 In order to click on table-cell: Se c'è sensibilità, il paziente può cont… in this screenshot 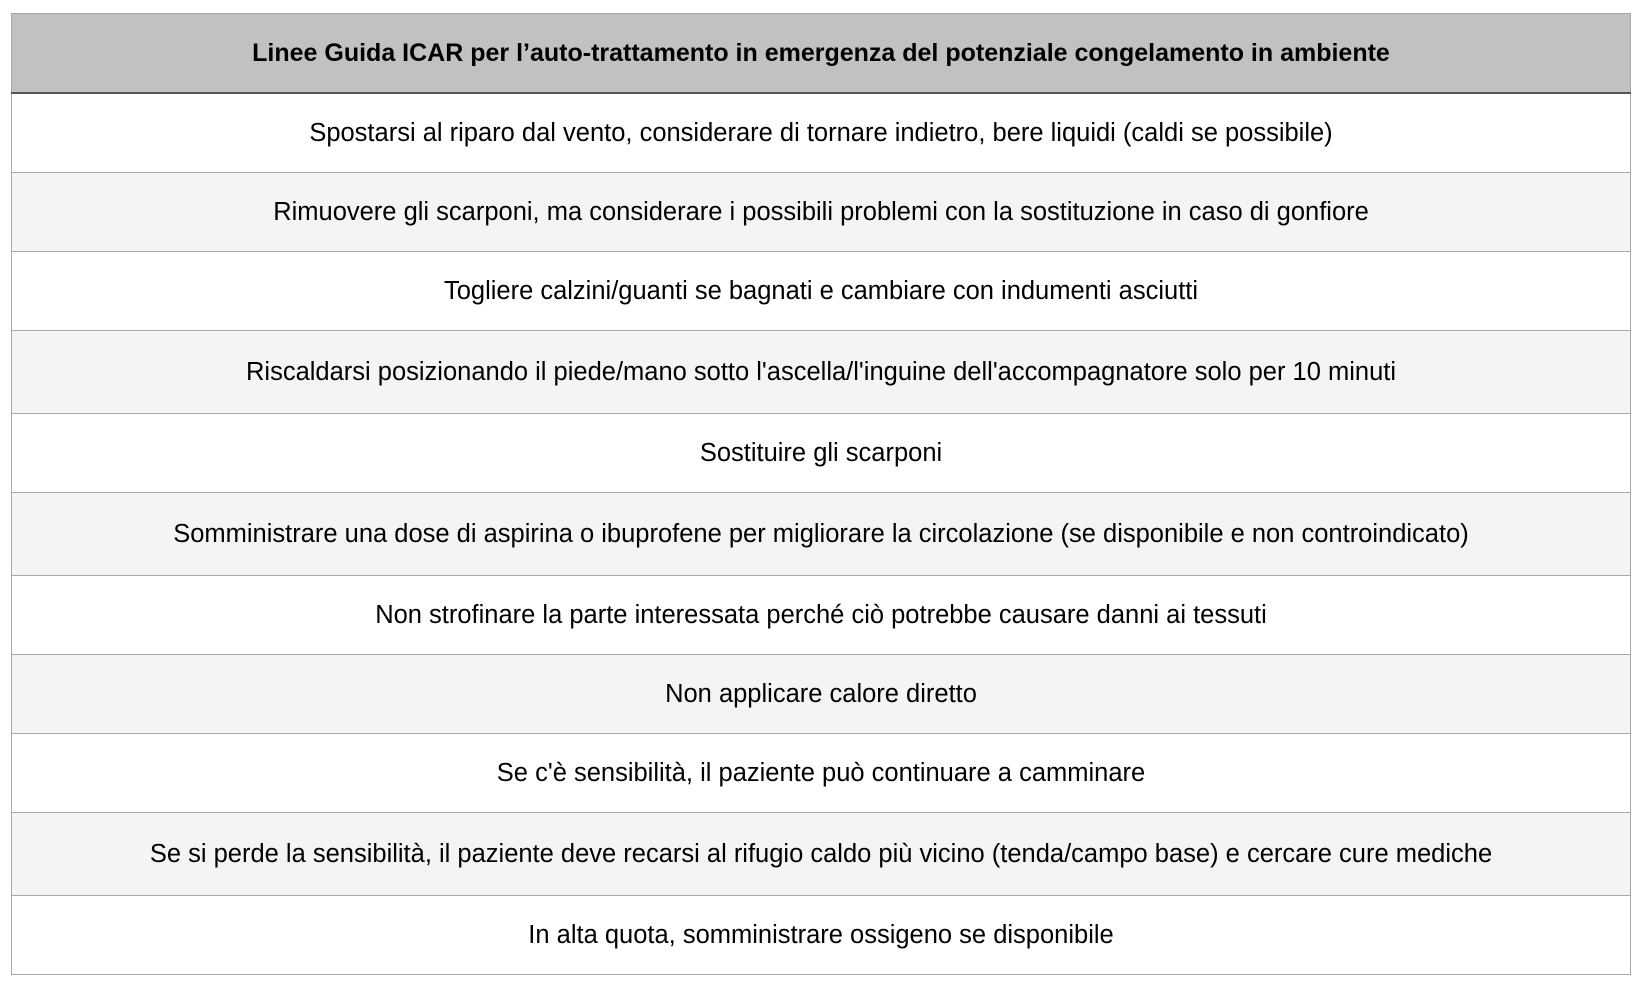, I will do `click(821, 773)`.